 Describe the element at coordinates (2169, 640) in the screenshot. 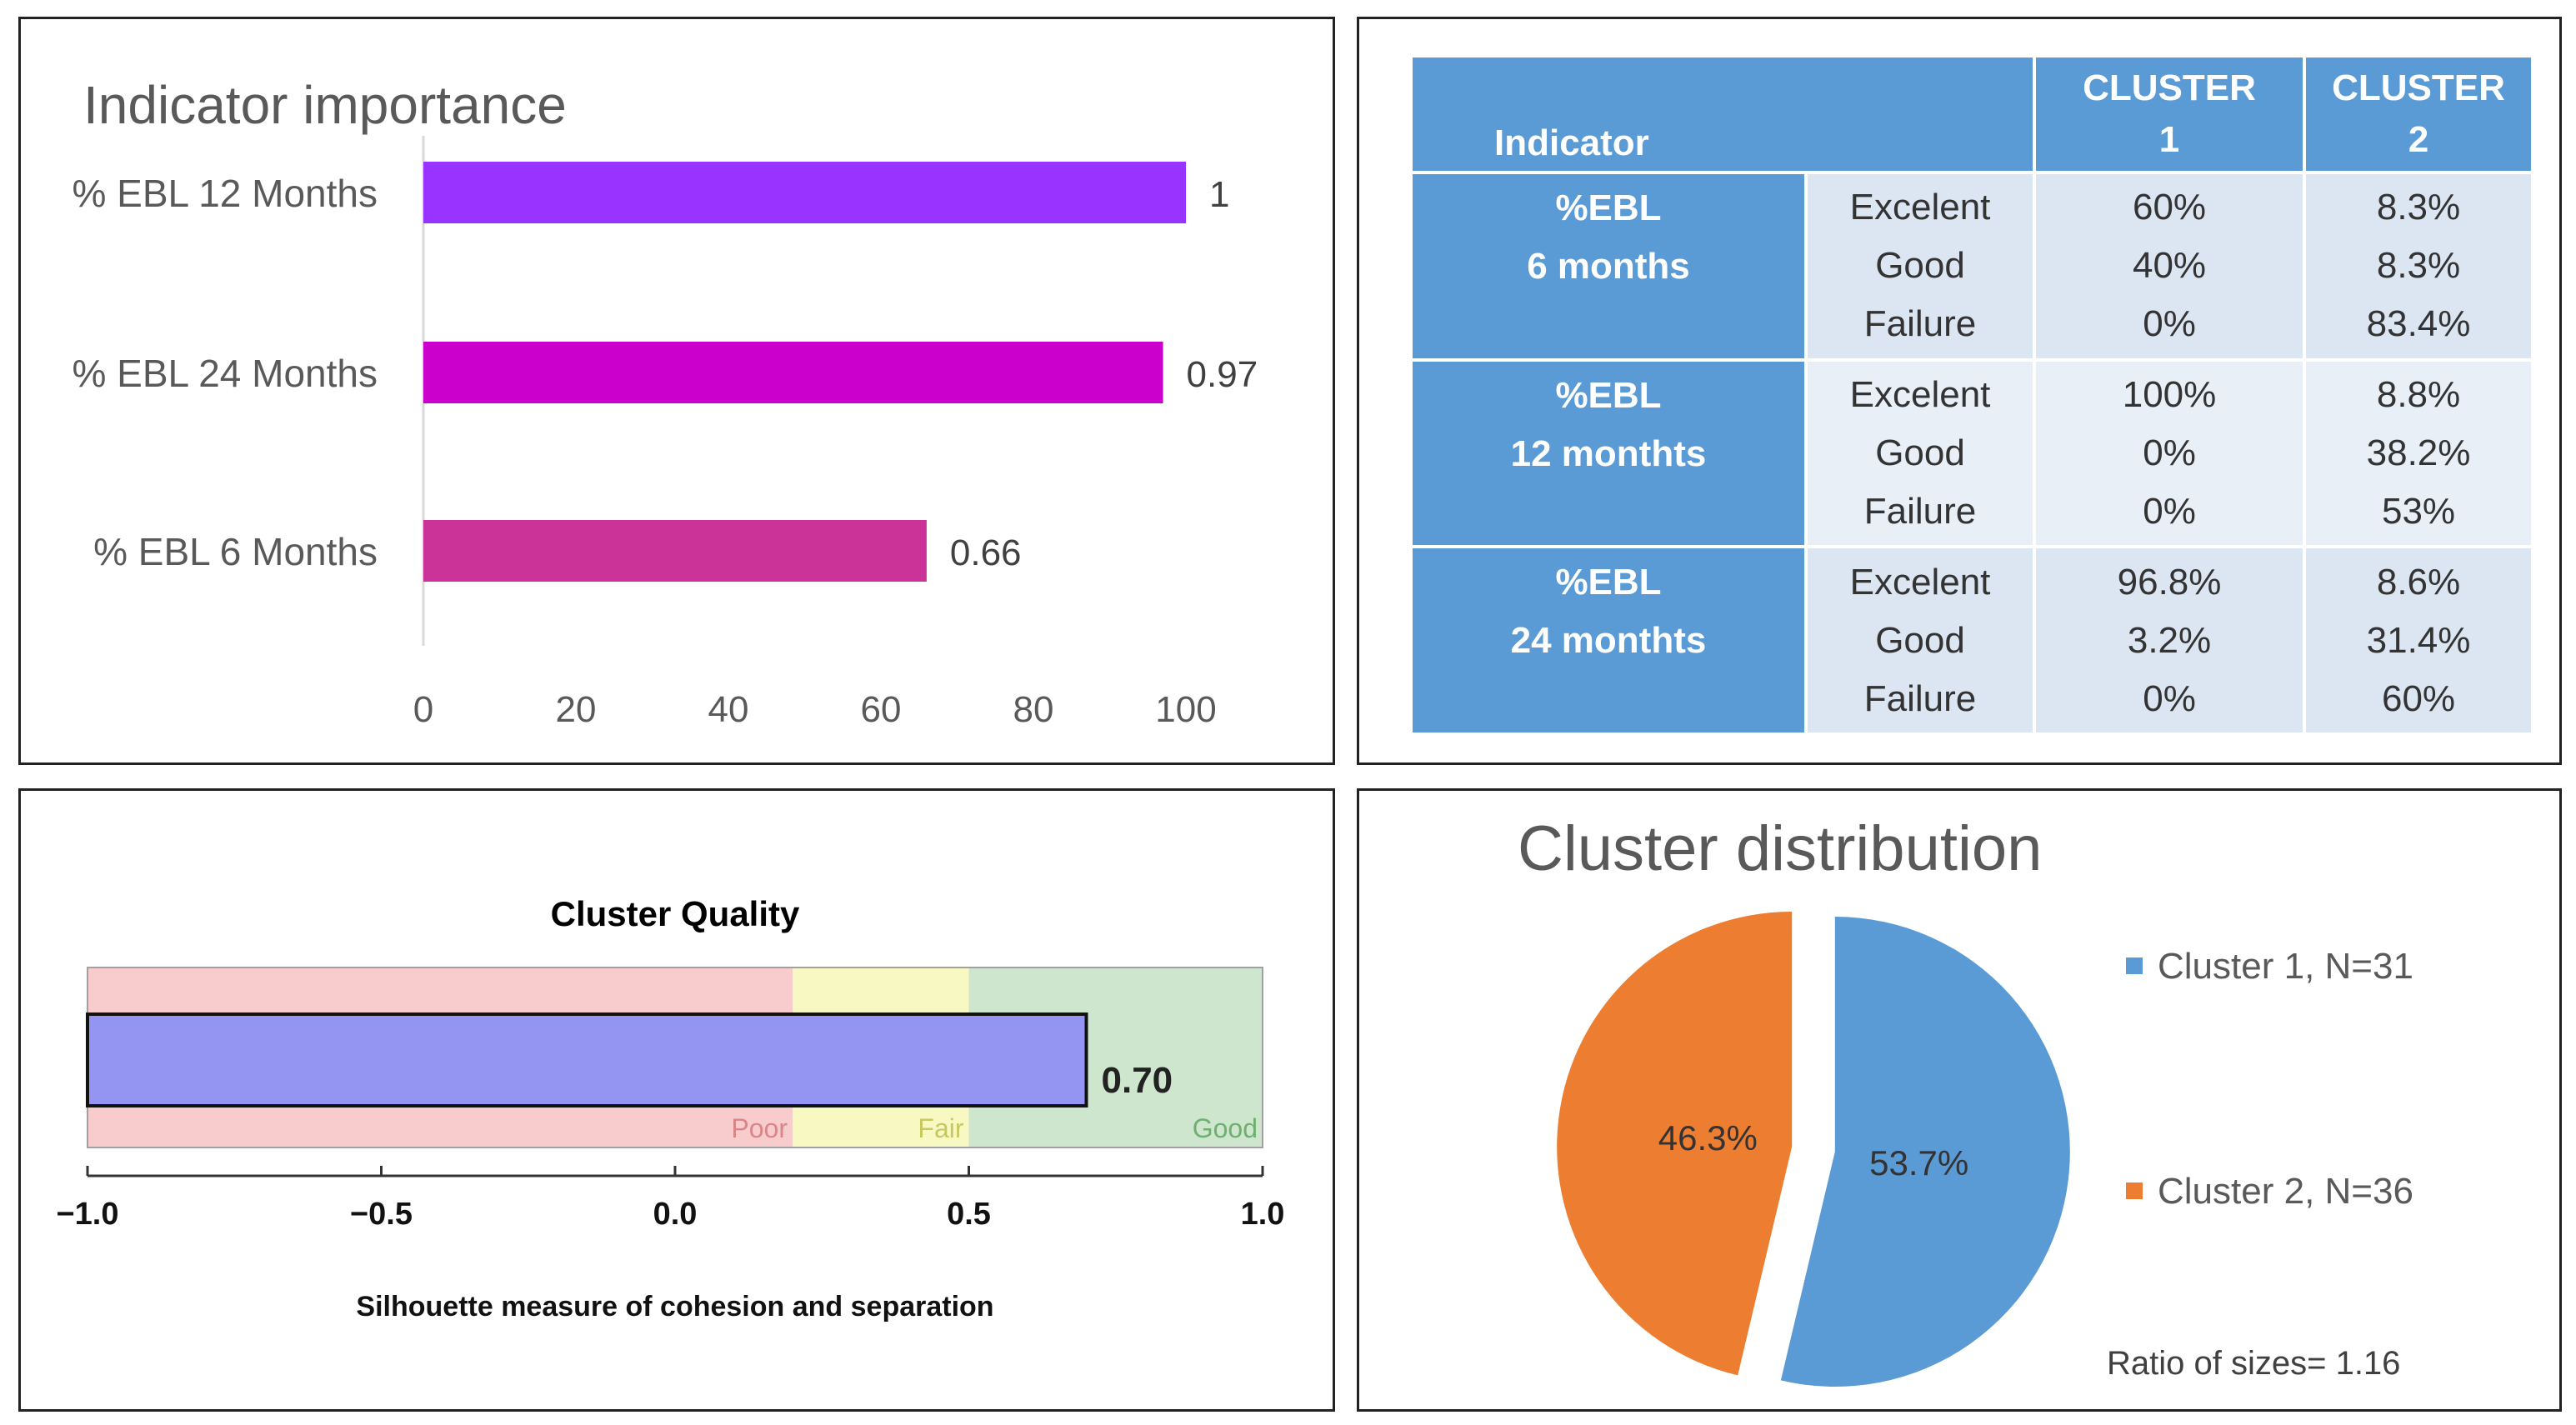

I see `cluster-1-cell: 96.8% 3.2% 0%` at that location.